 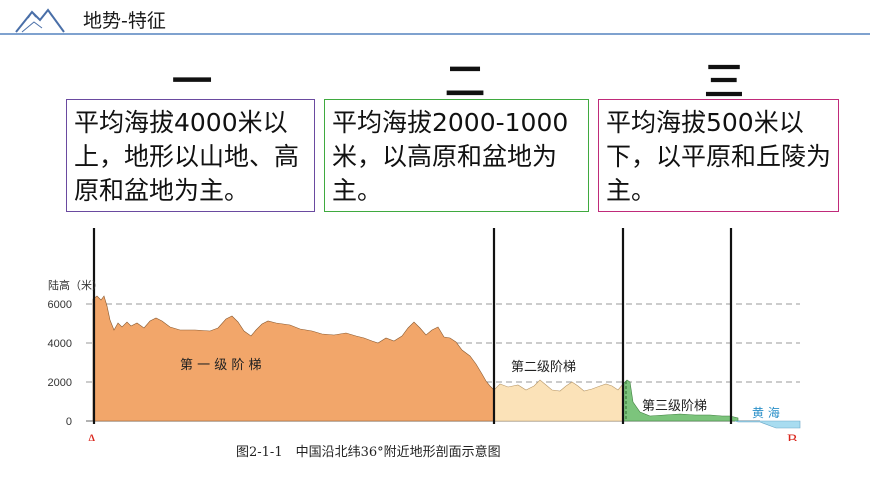 What do you see at coordinates (190, 155) in the screenshot?
I see `step-1-description: 平均海拔4000米以上，地形以山地、高原和盆地为主。` at bounding box center [190, 155].